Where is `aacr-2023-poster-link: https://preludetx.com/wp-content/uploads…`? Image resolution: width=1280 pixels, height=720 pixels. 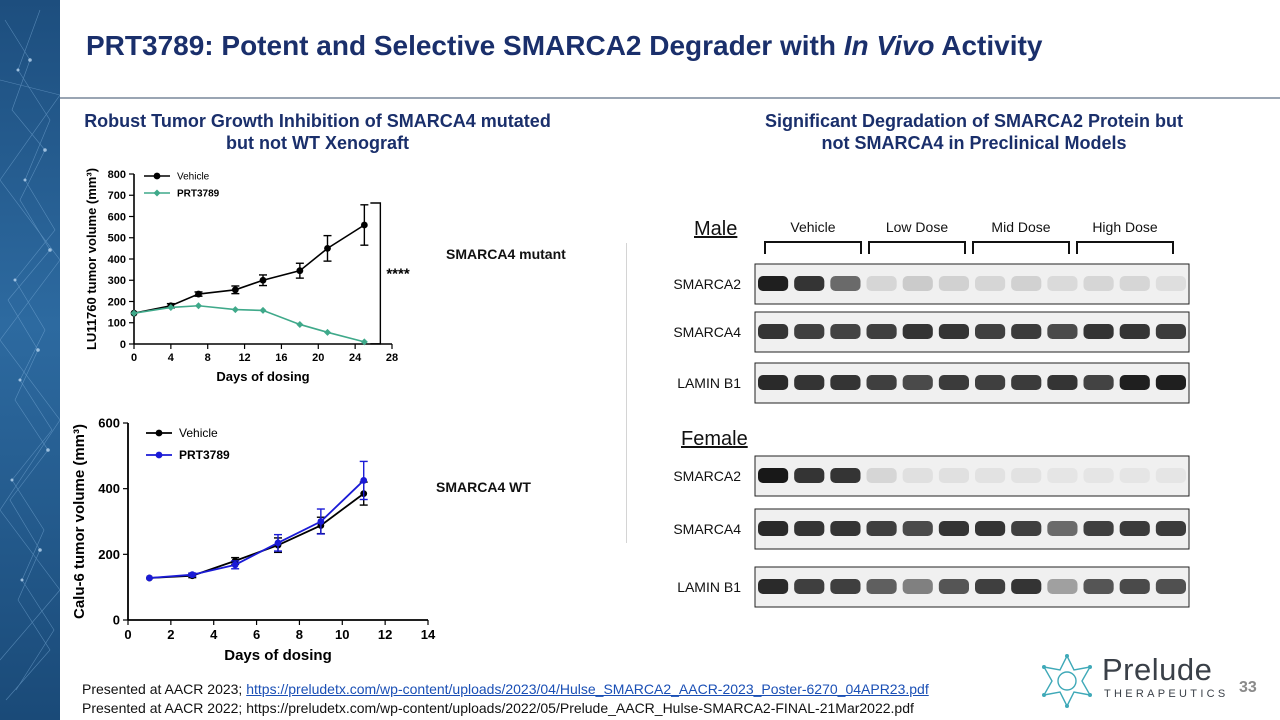 aacr-2023-poster-link: https://preludetx.com/wp-content/uploads… is located at coordinates (587, 689).